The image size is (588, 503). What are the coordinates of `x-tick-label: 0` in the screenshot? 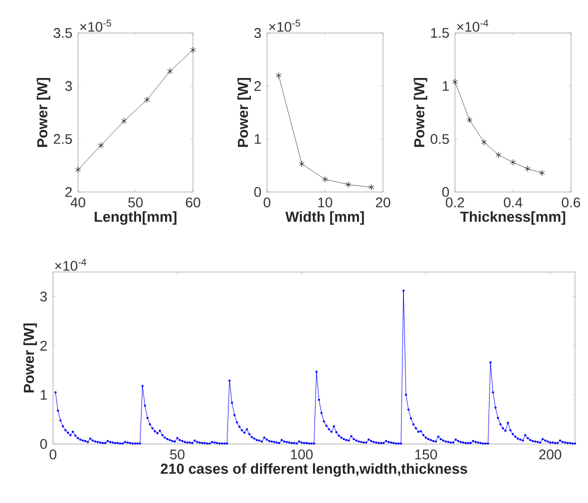 It's located at (267, 202).